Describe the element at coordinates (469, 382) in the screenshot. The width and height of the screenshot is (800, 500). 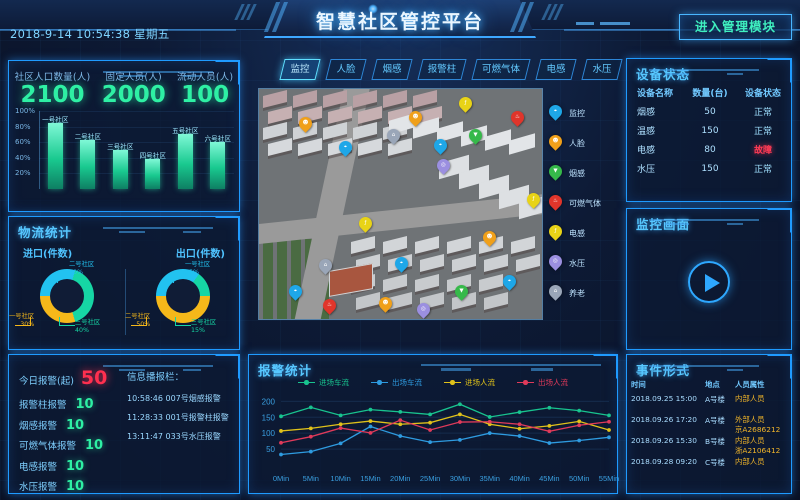
I see `legend-entry-进场人流: 进场人流` at that location.